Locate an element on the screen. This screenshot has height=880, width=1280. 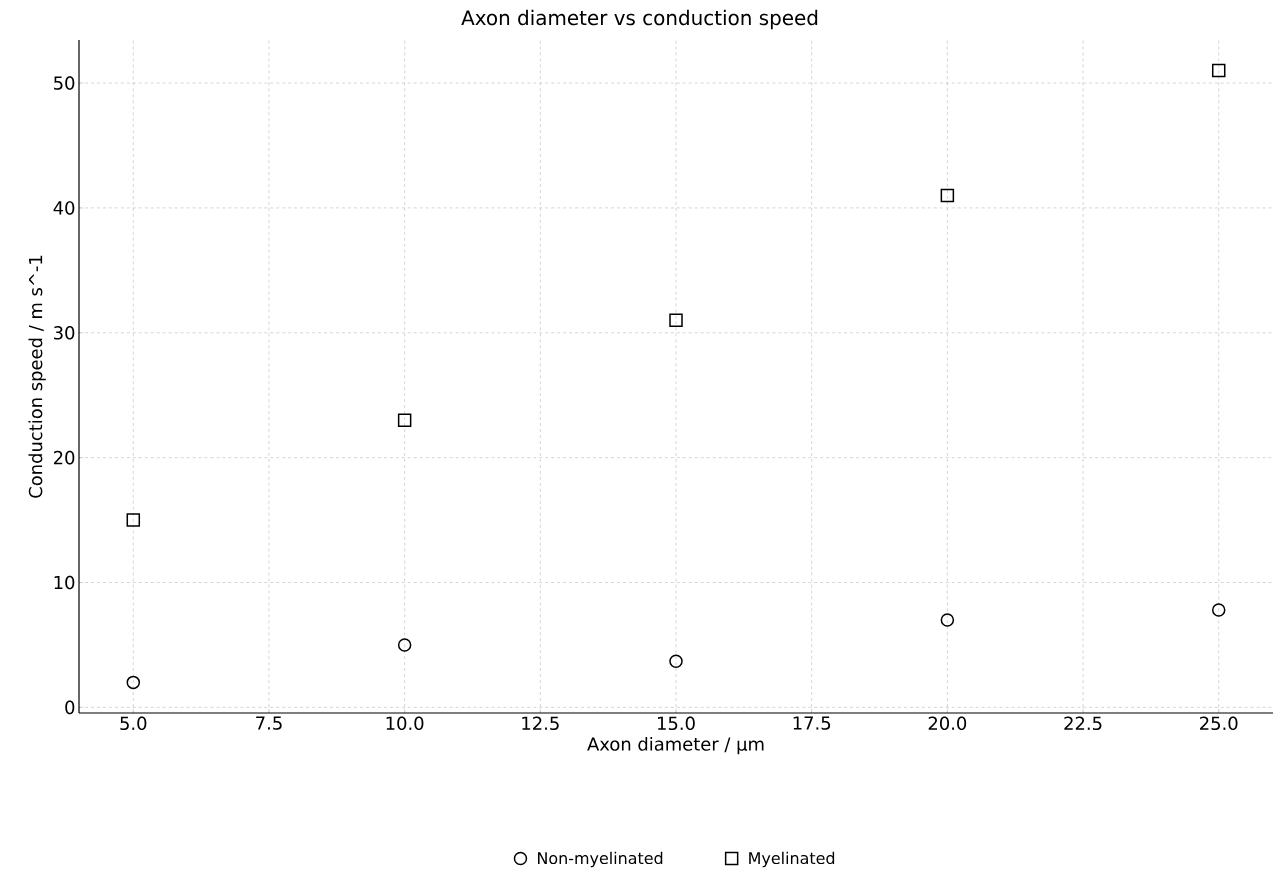
y-tick-label: 40 is located at coordinates (64, 208).